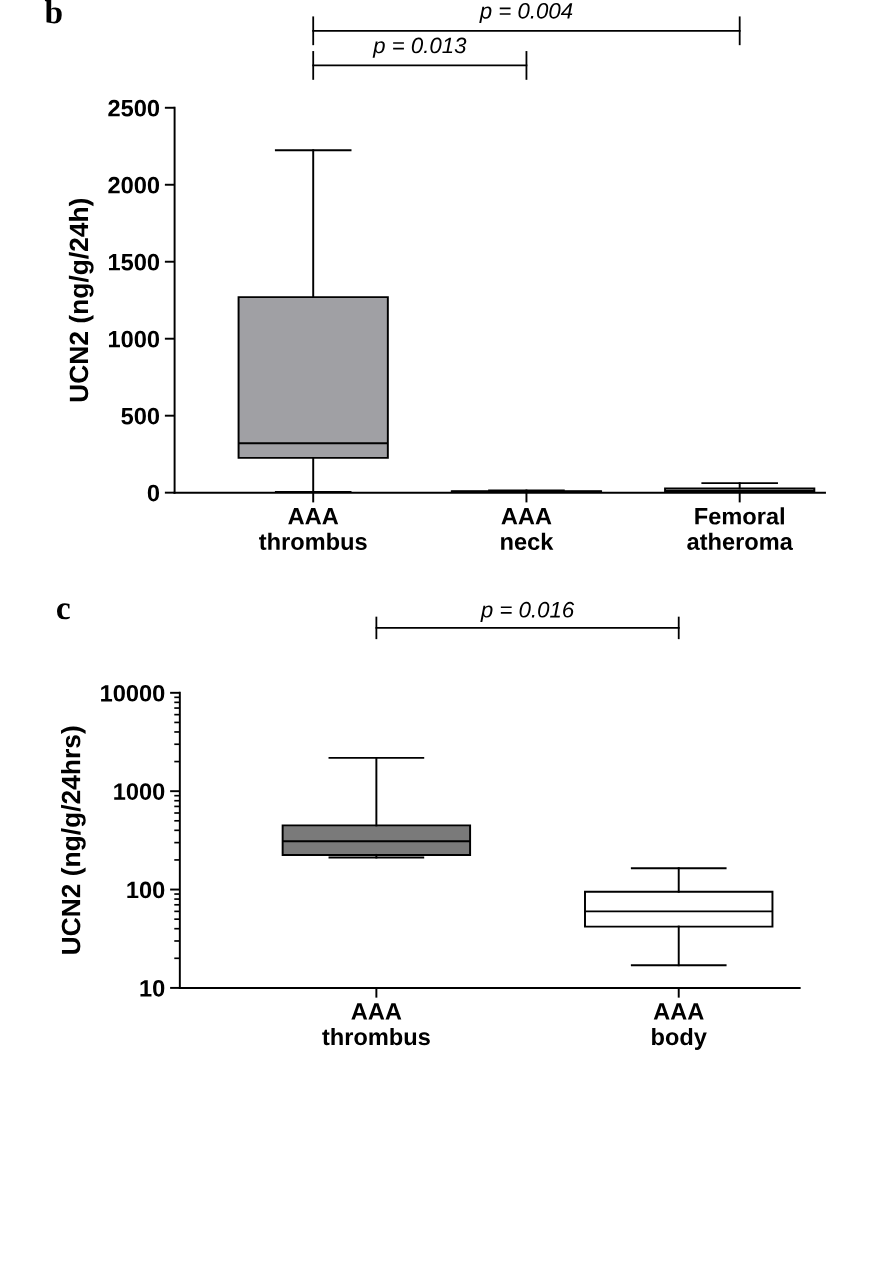 The height and width of the screenshot is (1283, 873). Describe the element at coordinates (140, 416) in the screenshot. I see `y-tick-label: 500` at that location.